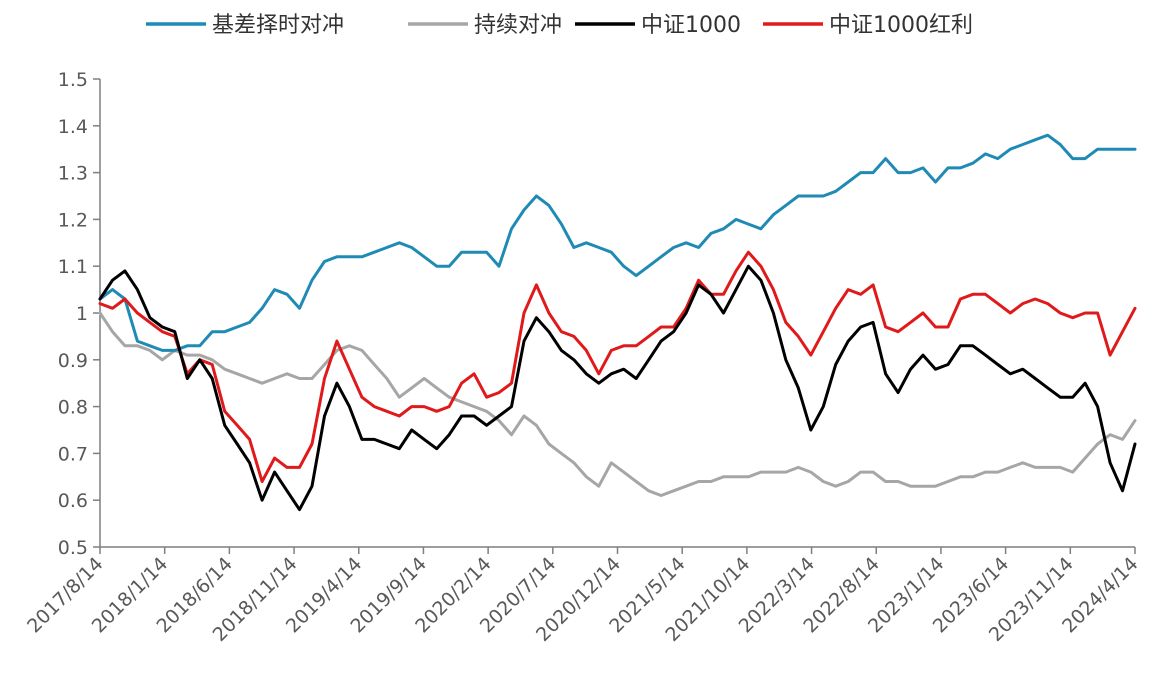  Describe the element at coordinates (73, 548) in the screenshot. I see `y-tick-label: 0.5` at that location.